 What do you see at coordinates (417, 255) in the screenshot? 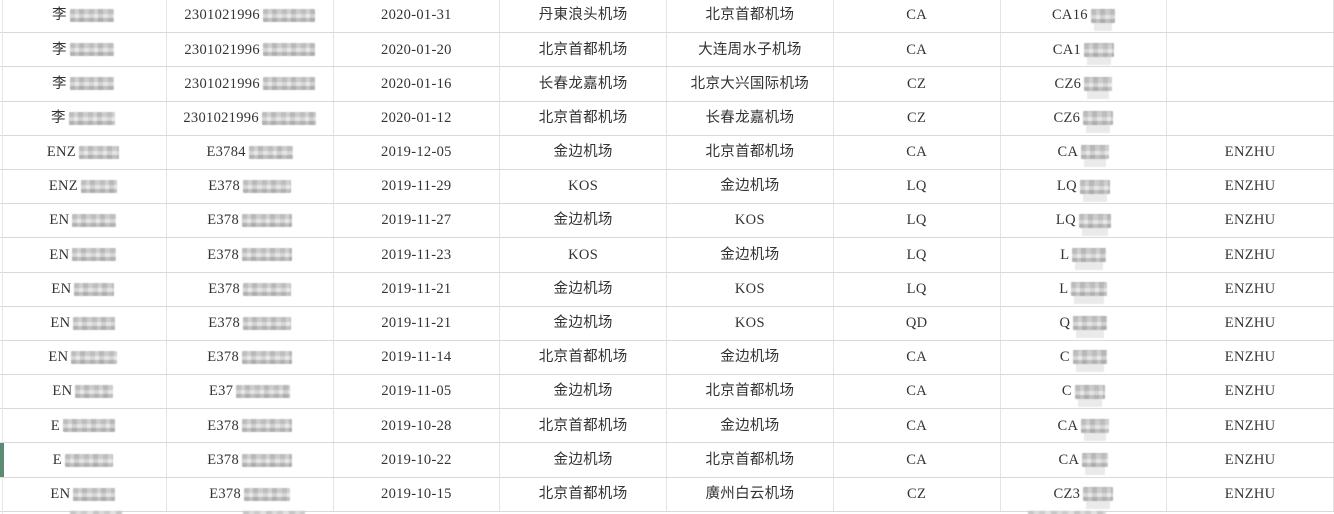
I see `cell-flight-date: 2019-11-23` at bounding box center [417, 255].